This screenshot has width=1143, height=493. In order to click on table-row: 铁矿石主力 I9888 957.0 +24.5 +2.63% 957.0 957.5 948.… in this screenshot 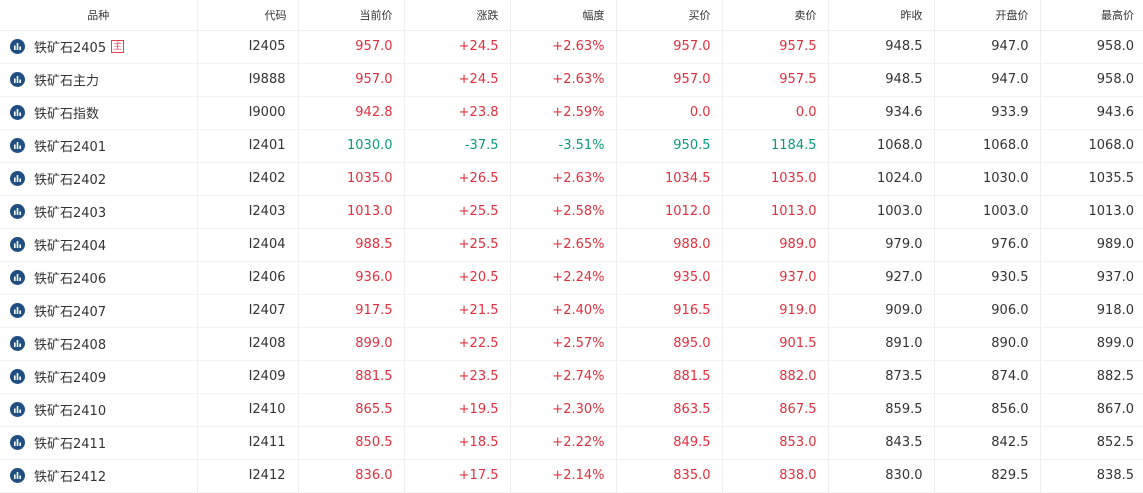, I will do `click(571, 80)`.